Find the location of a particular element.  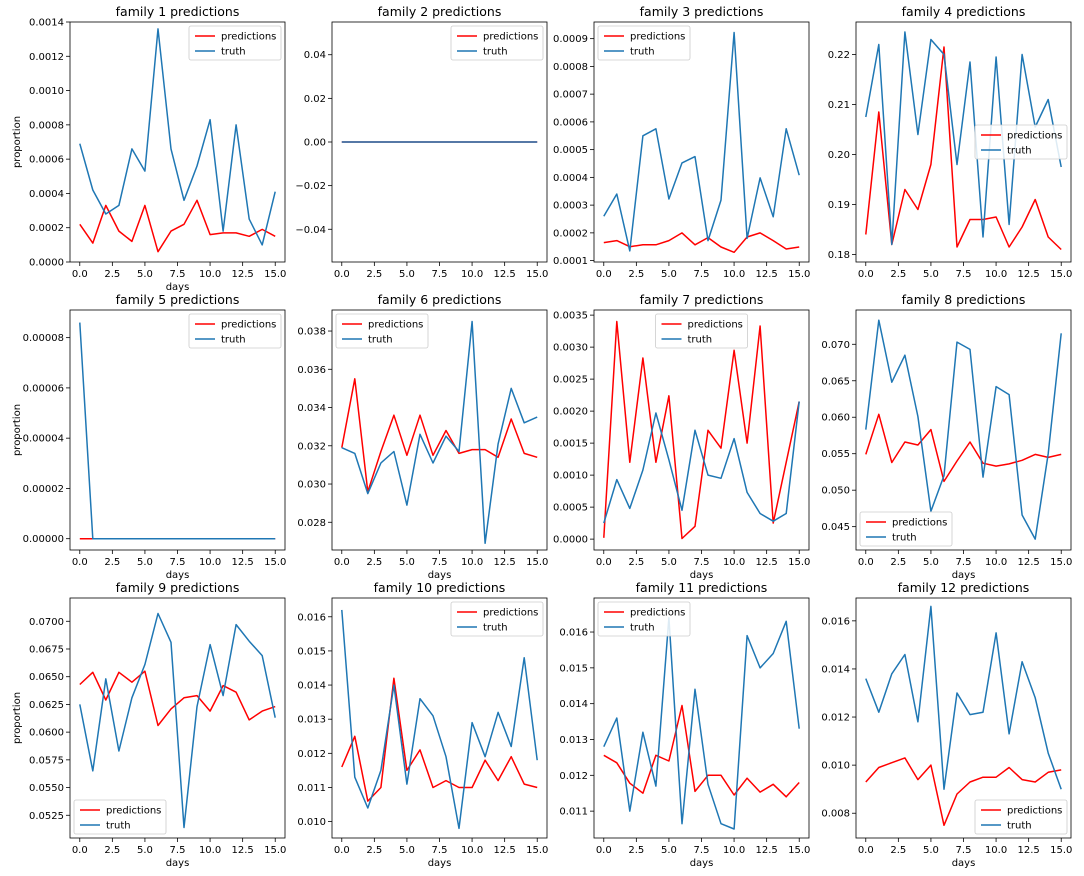

y-tick-label: 0.0004 is located at coordinates (570, 178).